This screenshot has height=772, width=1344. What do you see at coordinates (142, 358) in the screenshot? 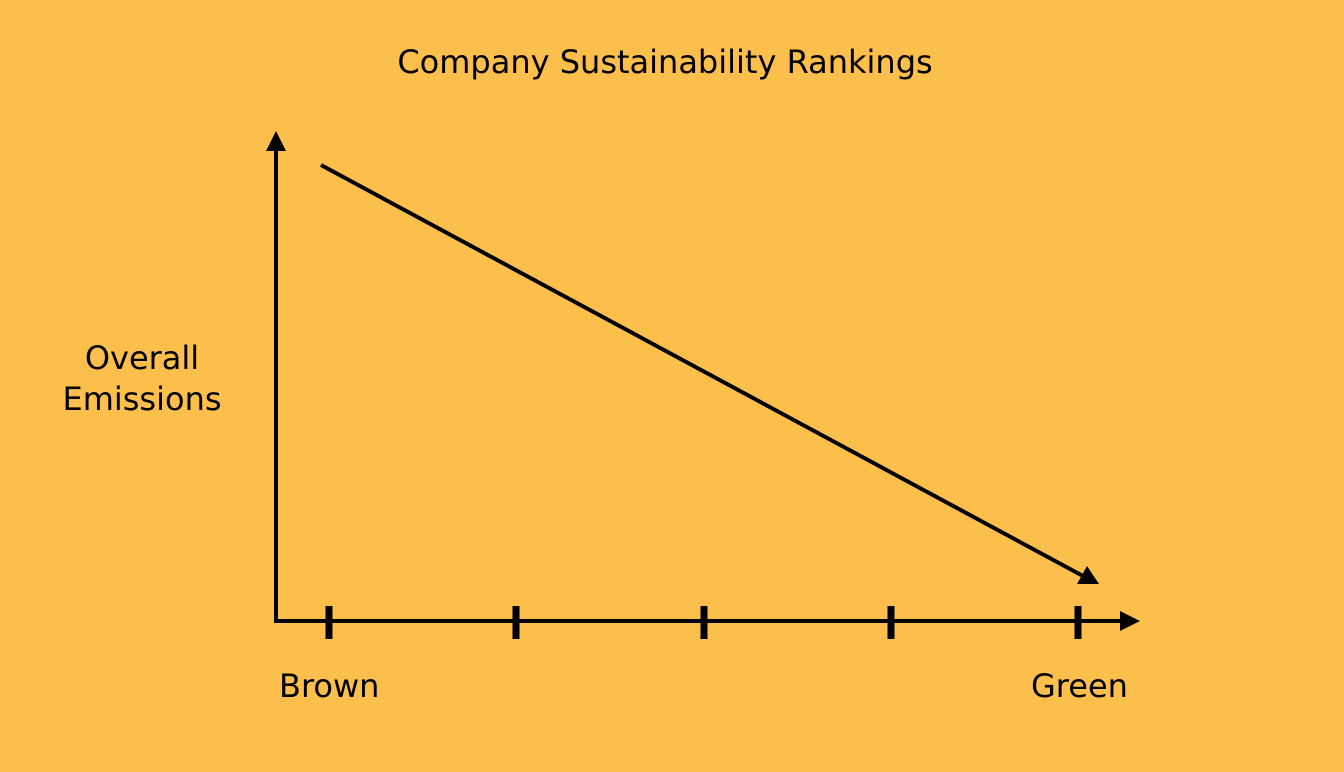
I see `y-axis-label-line-1: Overall` at bounding box center [142, 358].